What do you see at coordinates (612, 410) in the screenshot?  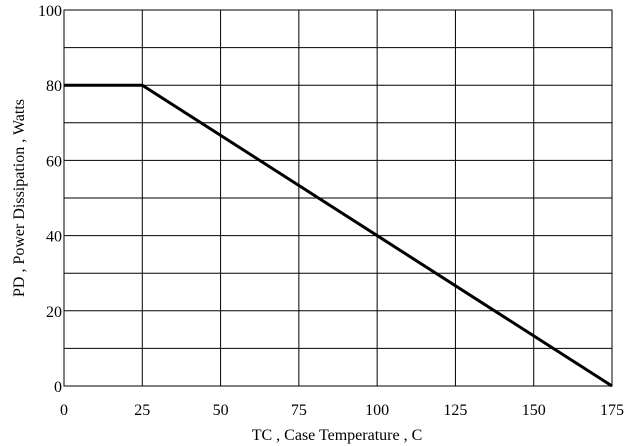 I see `x-tick-label: 175` at bounding box center [612, 410].